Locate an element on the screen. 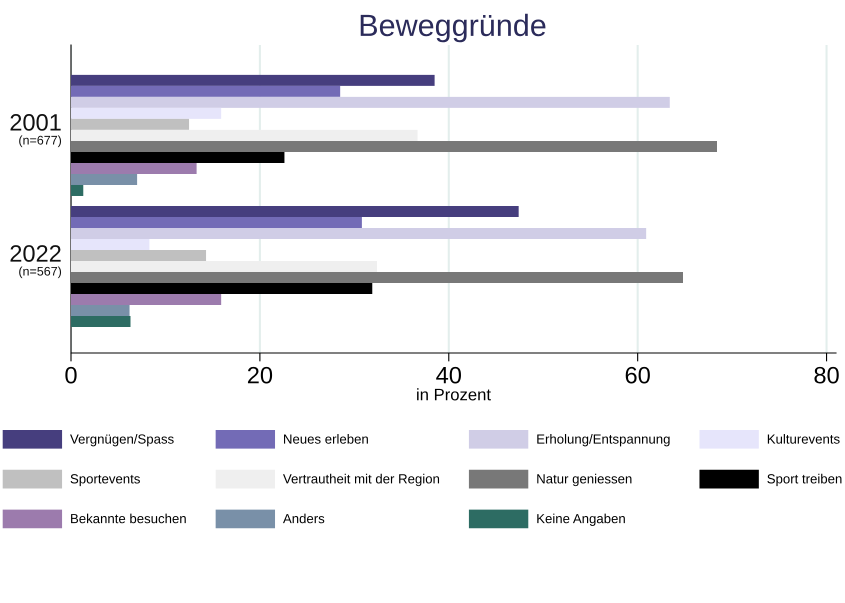 This screenshot has height=603, width=845. legend-label: Neues erleben is located at coordinates (326, 439).